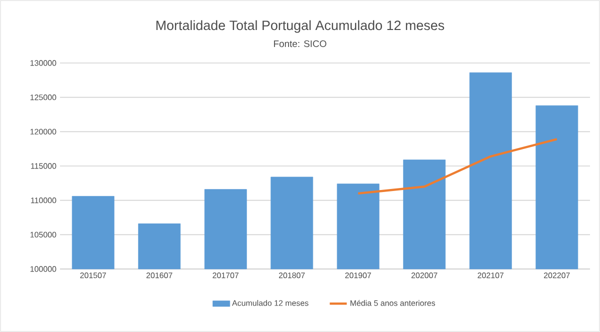 The image size is (600, 332). Describe the element at coordinates (300, 44) in the screenshot. I see `chart-subtitle: Fonte: SICO` at that location.